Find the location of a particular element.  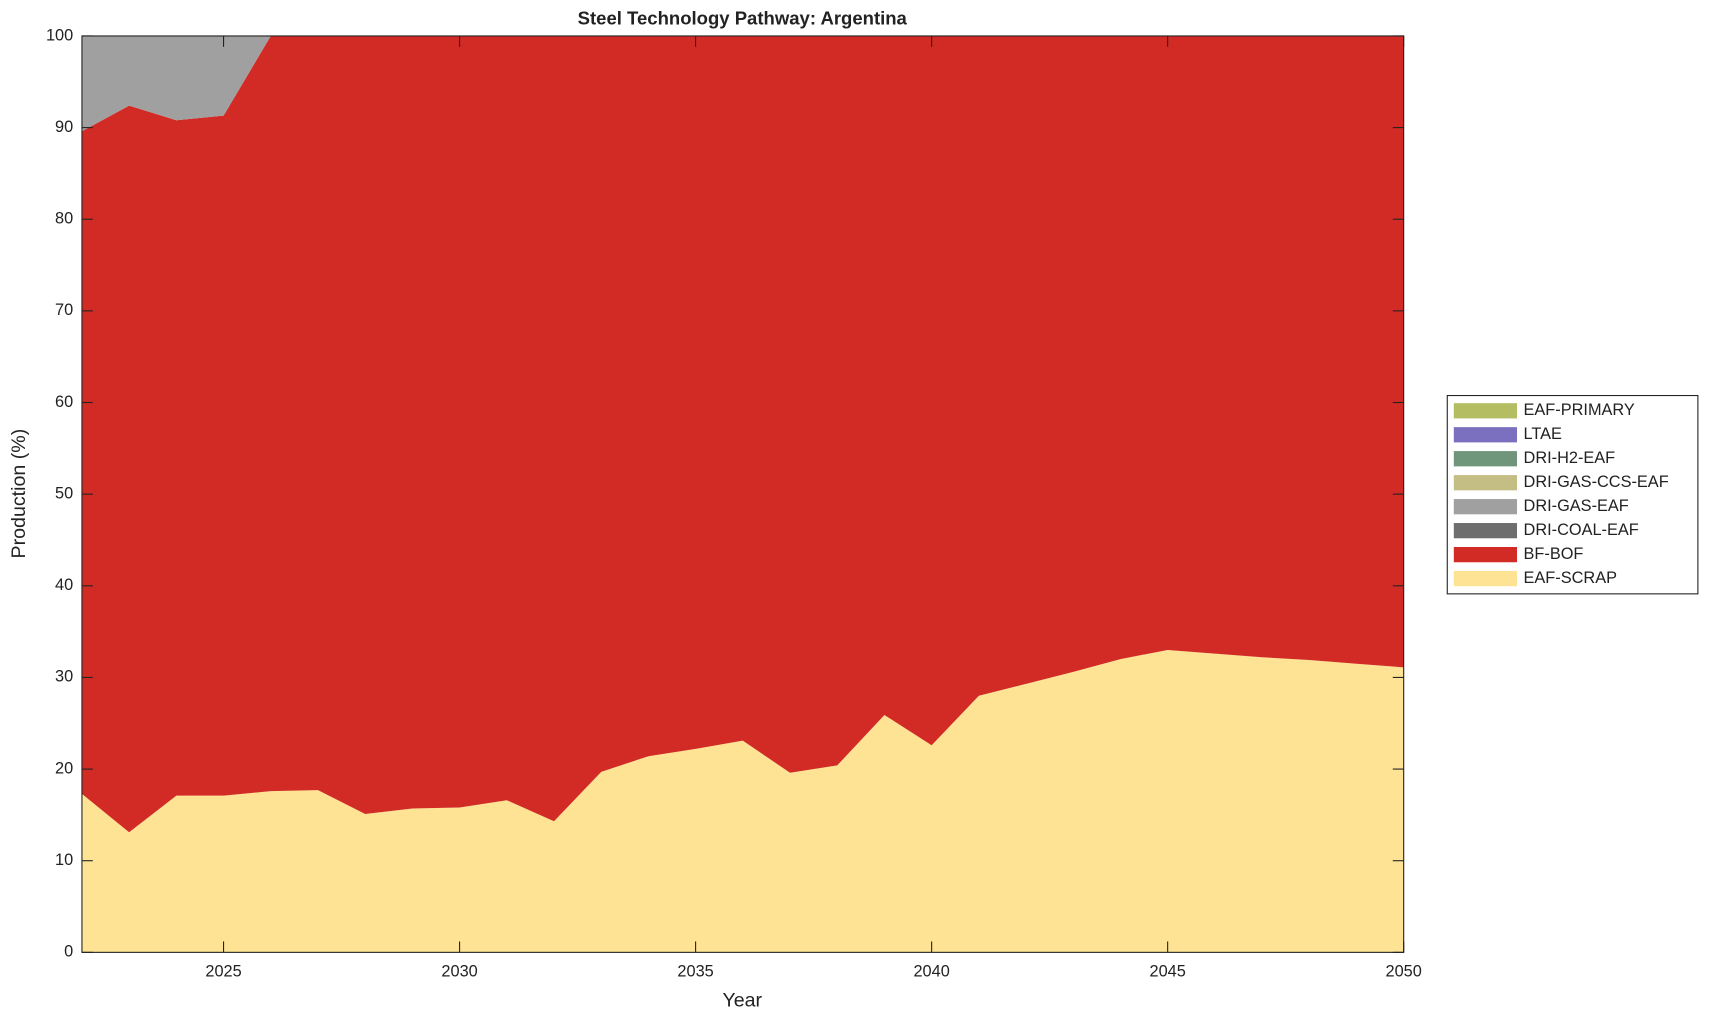

y-tick-label: 90 is located at coordinates (64, 127).